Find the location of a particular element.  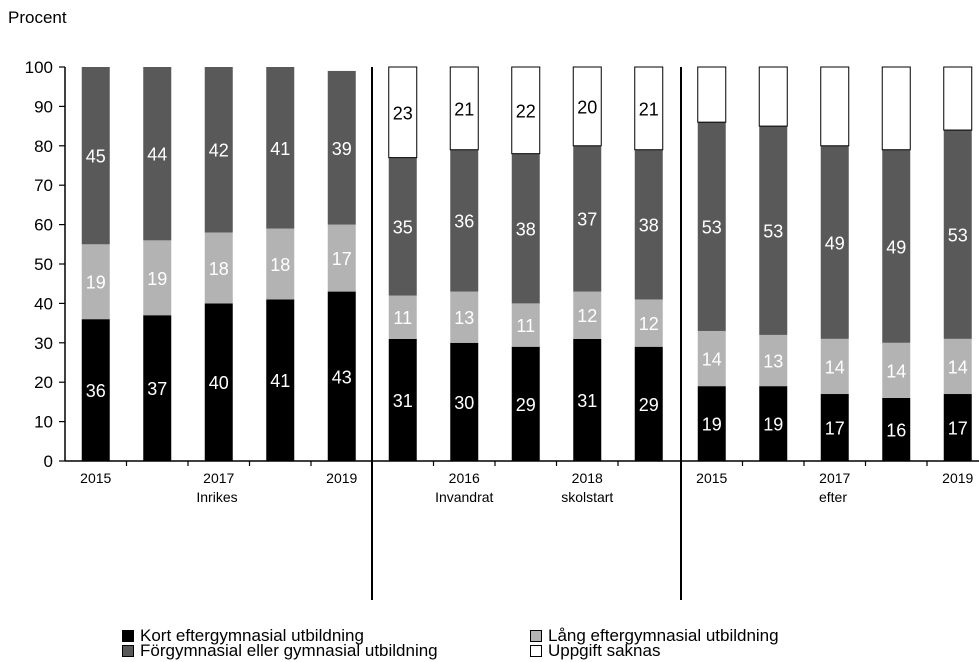

data-label-forgym-g0-2018: 41 is located at coordinates (280, 149).